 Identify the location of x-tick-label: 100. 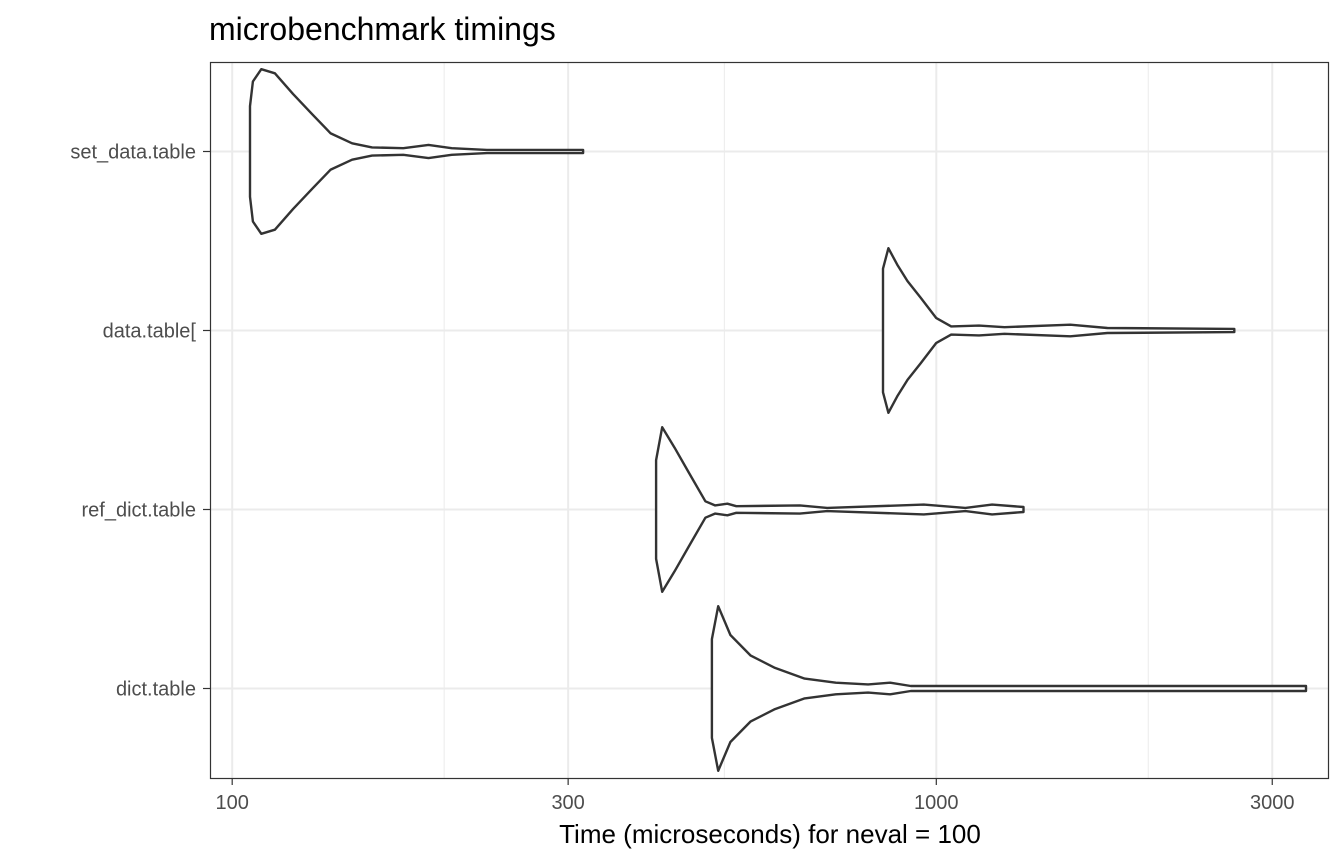
(232, 803).